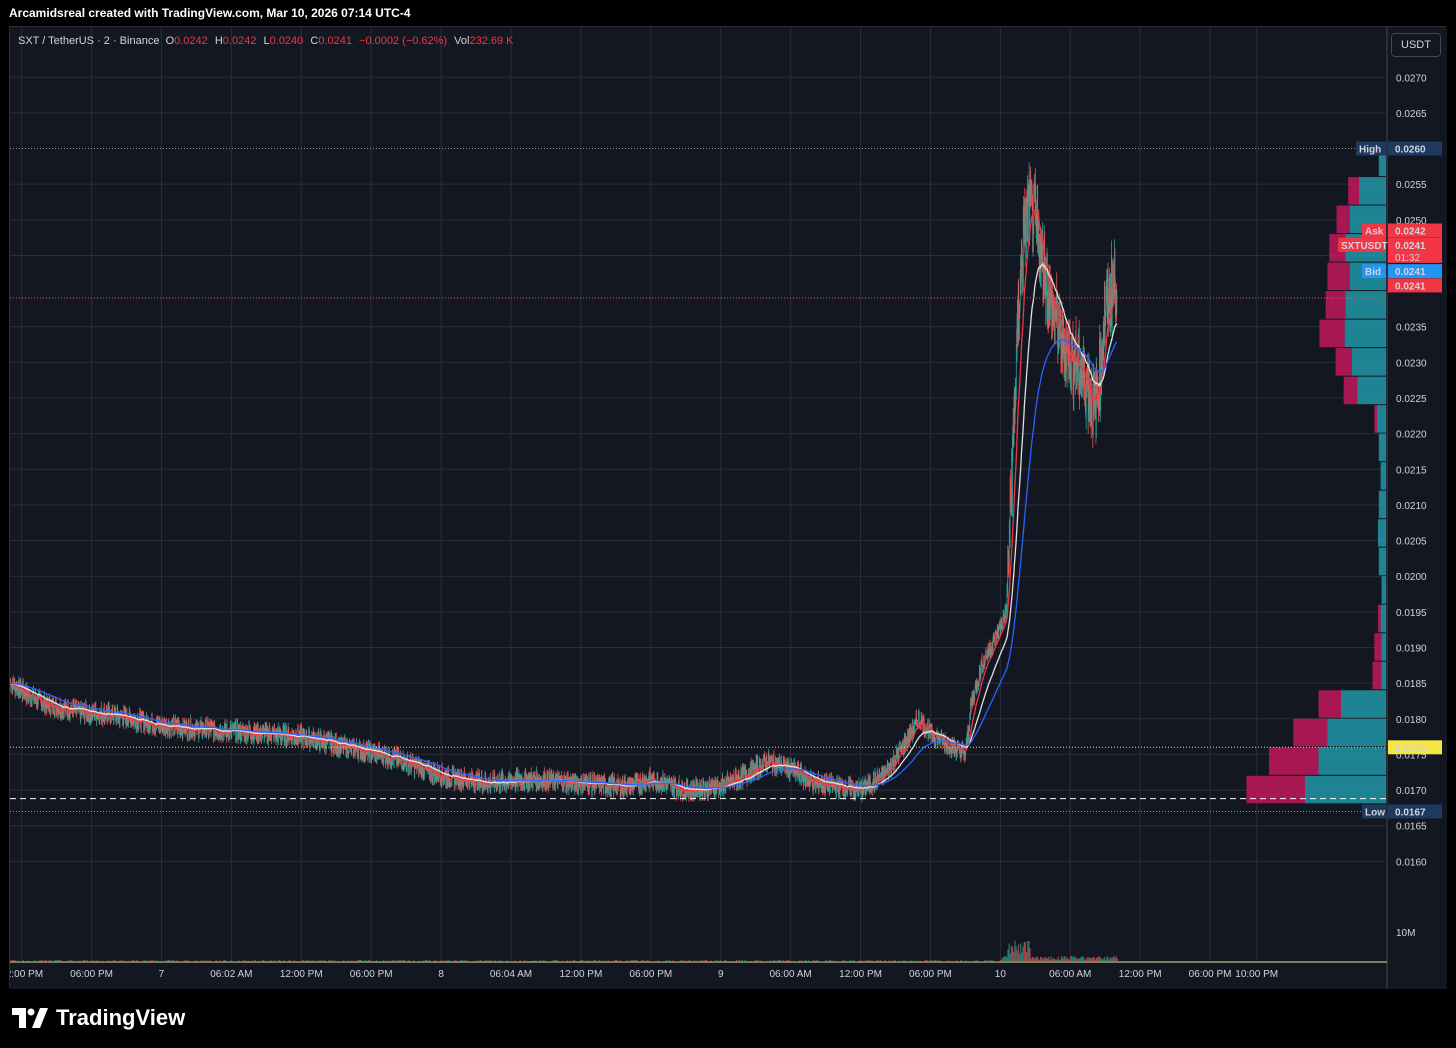  What do you see at coordinates (98, 1018) in the screenshot?
I see `tradingview-logo: TradingView` at bounding box center [98, 1018].